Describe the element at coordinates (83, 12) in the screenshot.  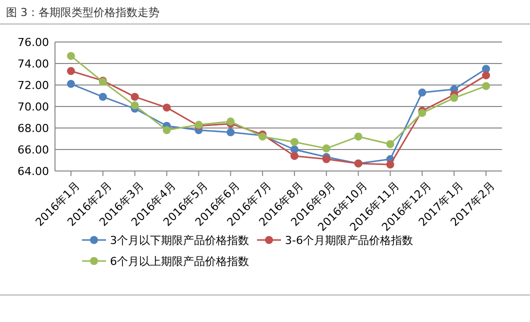
I see `chart-title: 图 3：各期限类型价格指数走势` at that location.